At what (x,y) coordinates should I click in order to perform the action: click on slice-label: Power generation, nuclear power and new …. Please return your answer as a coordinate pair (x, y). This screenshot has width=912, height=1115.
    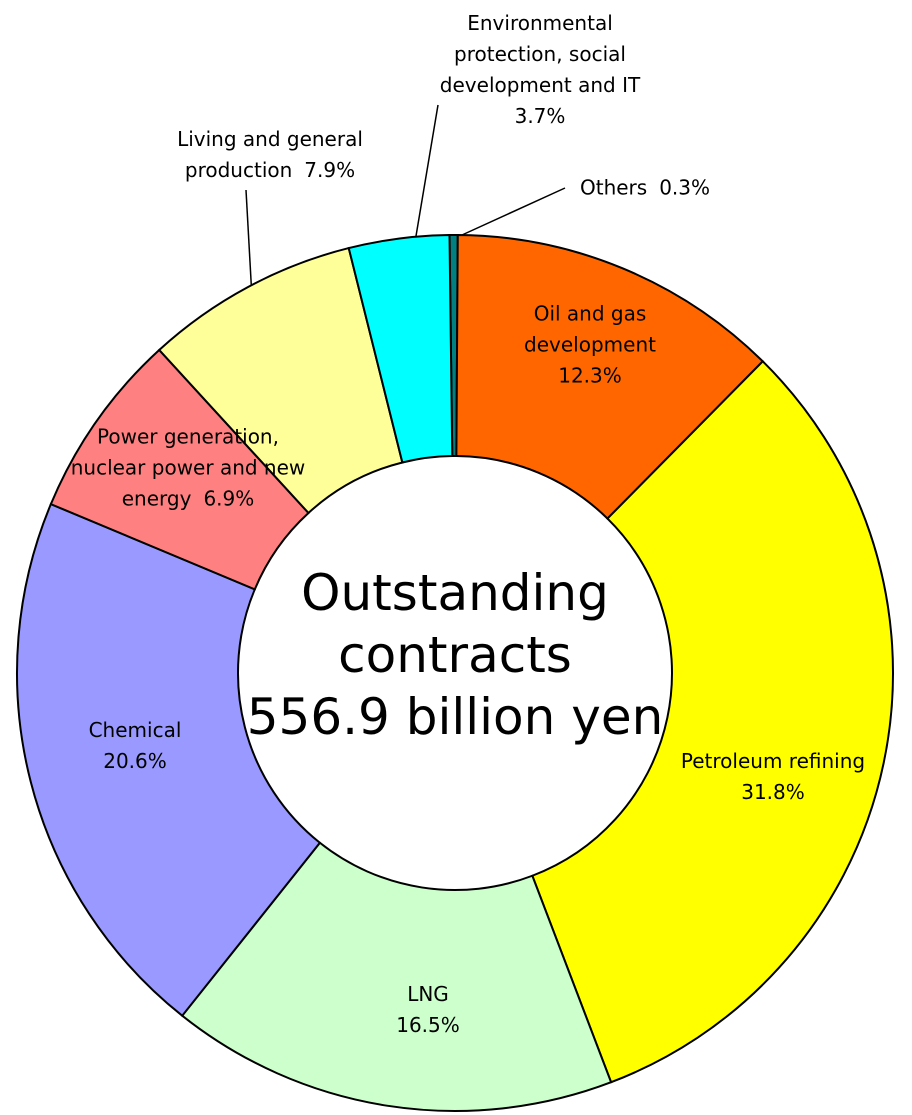
    Looking at the image, I should click on (188, 468).